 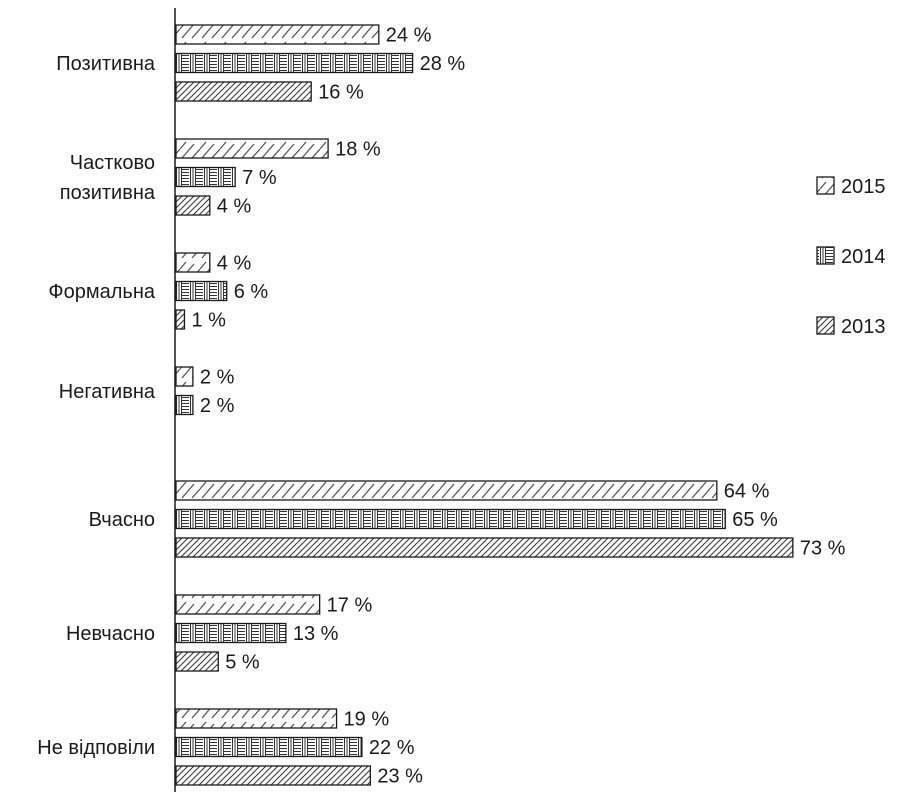 I want to click on category-label: Позитивна, so click(x=106, y=64).